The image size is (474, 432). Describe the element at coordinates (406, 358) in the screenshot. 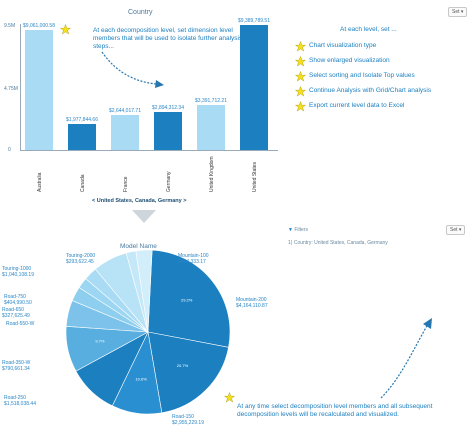

I see `bottom-callout-arrow-icon` at that location.